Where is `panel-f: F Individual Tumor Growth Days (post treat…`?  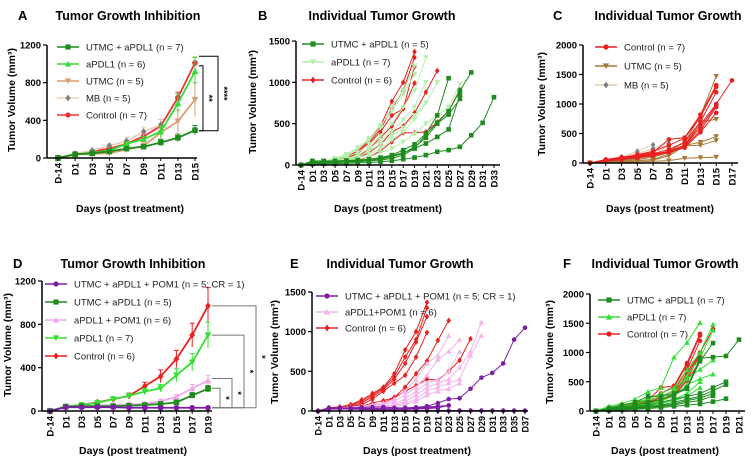
panel-f: F Individual Tumor Growth Days (post treat… is located at coordinates (645, 356).